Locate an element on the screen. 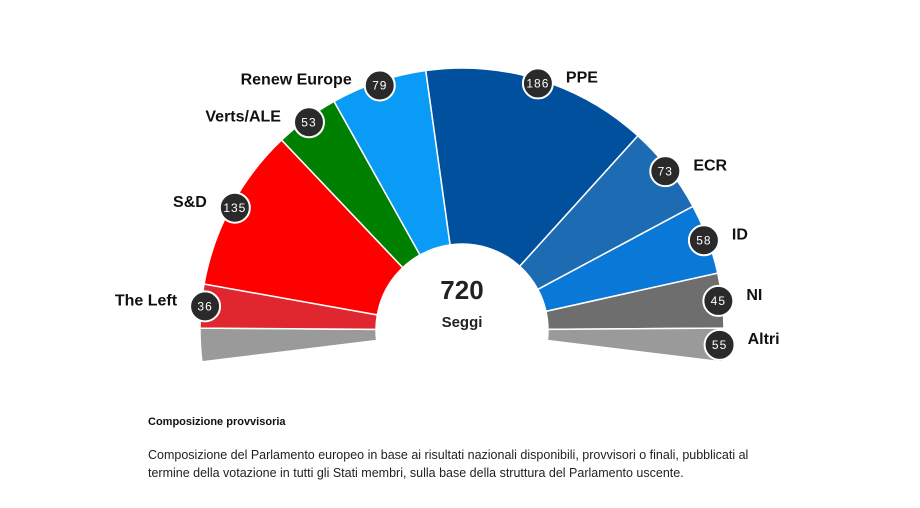 The image size is (920, 508). seat-count: 186 is located at coordinates (537, 84).